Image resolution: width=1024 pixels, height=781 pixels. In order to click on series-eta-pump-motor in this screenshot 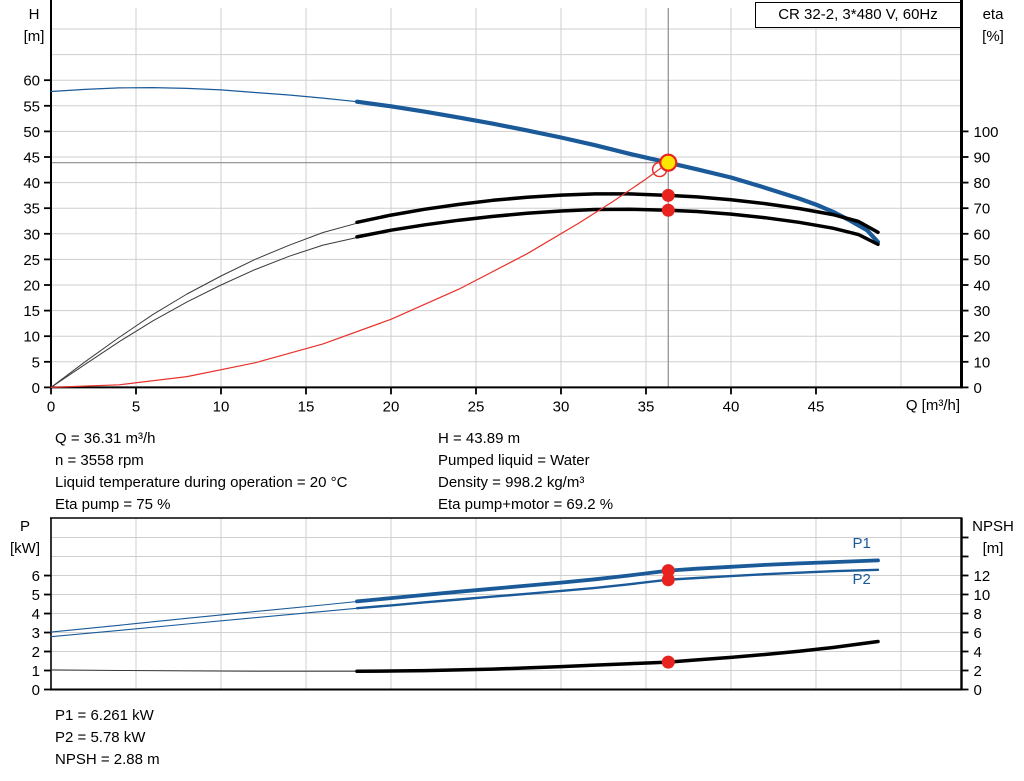, I will do `click(617, 227)`.